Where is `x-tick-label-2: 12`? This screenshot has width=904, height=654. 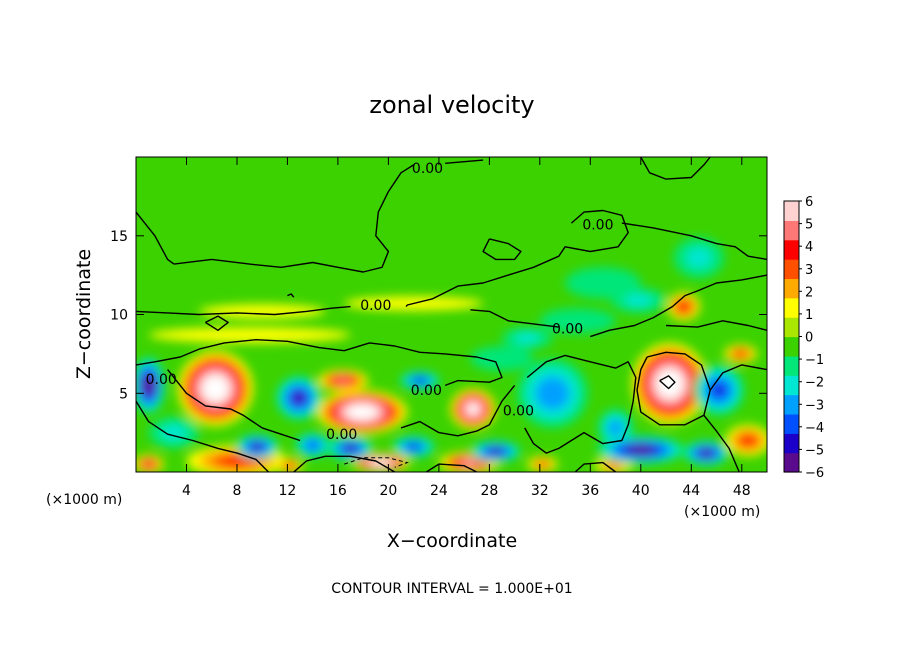 x-tick-label-2: 12 is located at coordinates (287, 491).